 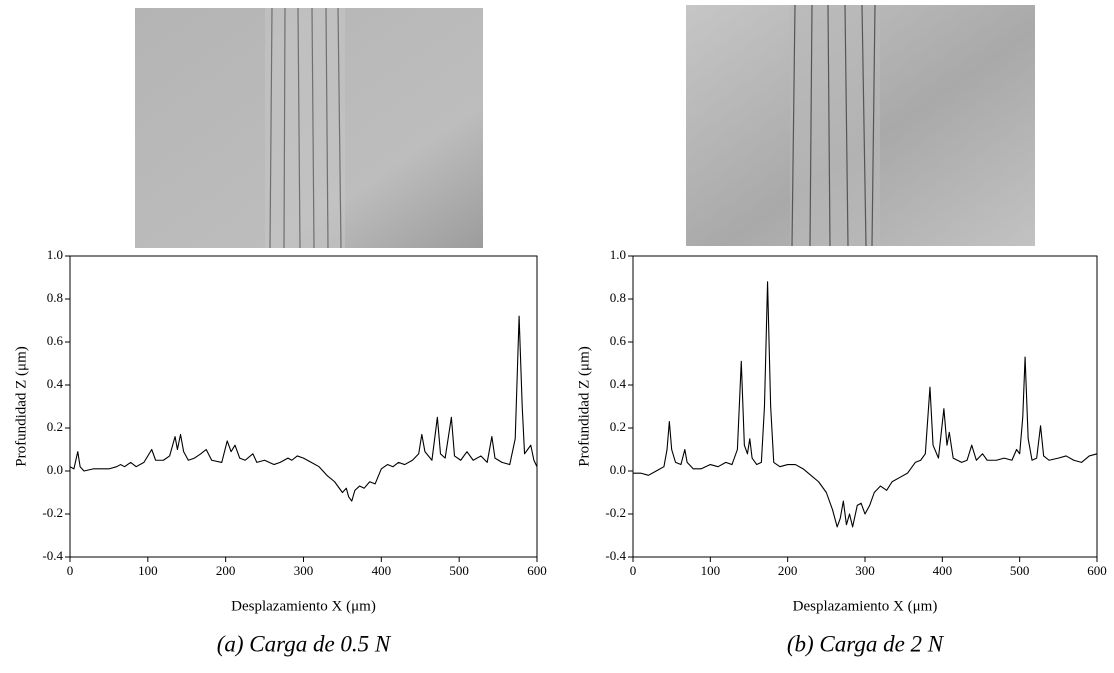 I want to click on caption: (b) Carga de 2 N, so click(x=866, y=643).